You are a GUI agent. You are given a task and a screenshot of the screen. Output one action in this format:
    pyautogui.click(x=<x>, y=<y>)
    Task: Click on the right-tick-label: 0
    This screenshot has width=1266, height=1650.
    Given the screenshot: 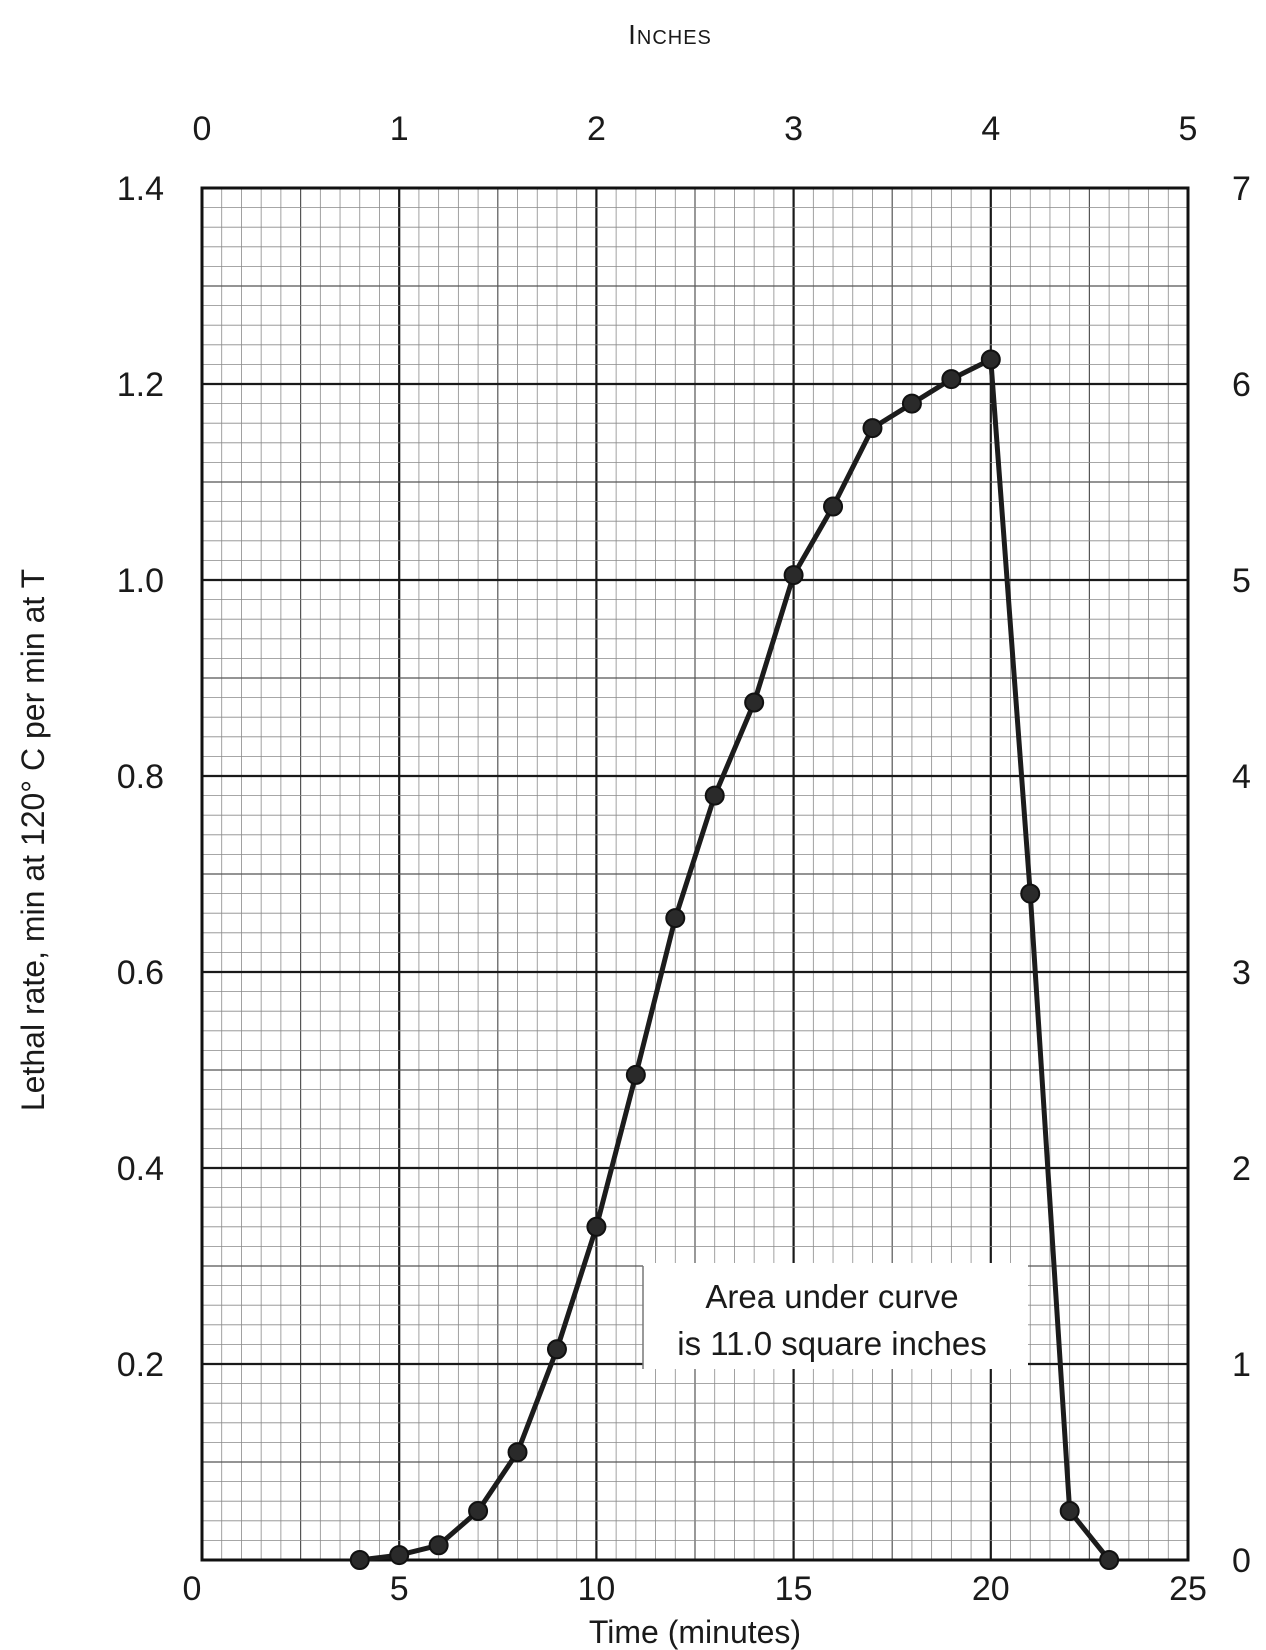 What is the action you would take?
    pyautogui.click(x=1241, y=1561)
    